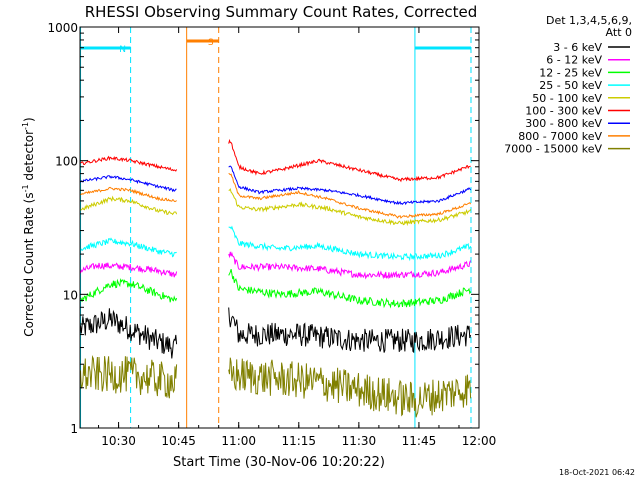 The height and width of the screenshot is (480, 640). Describe the element at coordinates (275, 46) in the screenshot. I see `flag-bars: NS` at that location.